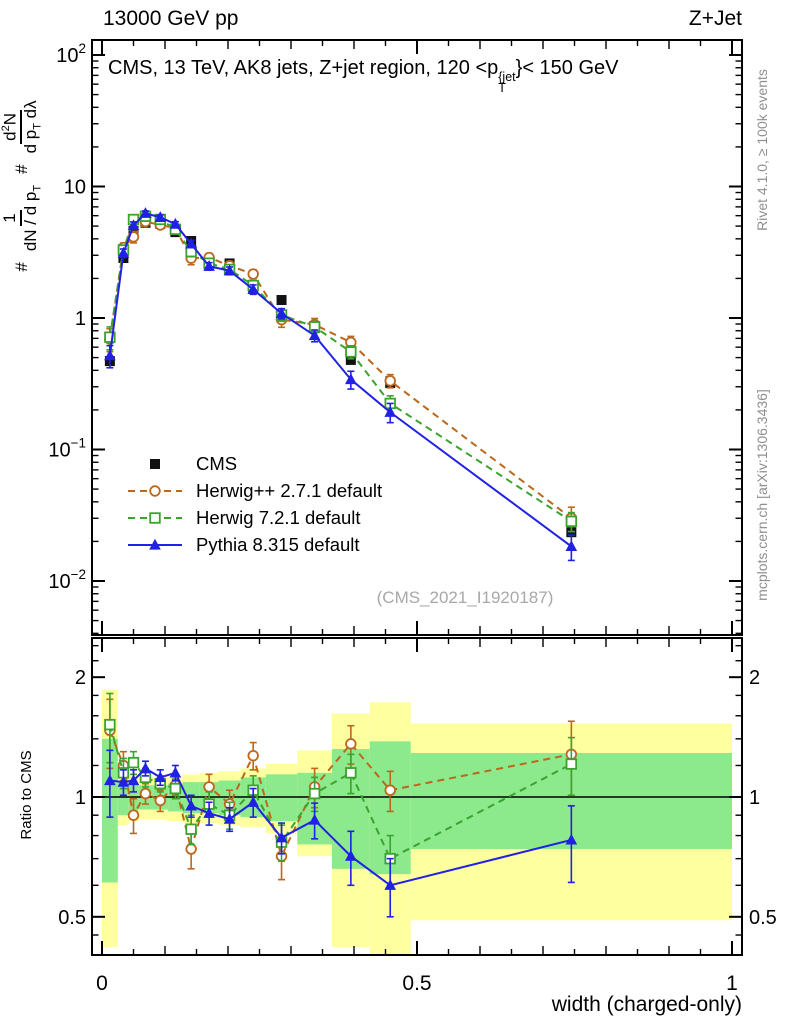 This screenshot has height=1024, width=786. What do you see at coordinates (567, 68) in the screenshot?
I see `panel-title-suffix: }< 150 GeV` at bounding box center [567, 68].